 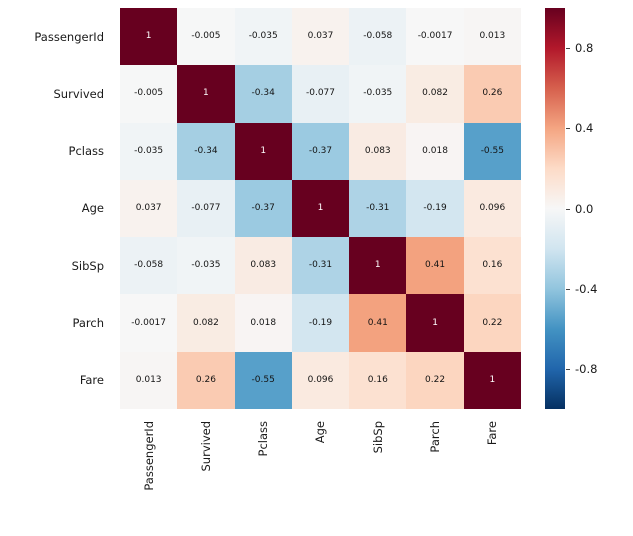 I want to click on y-axis-label: Age, so click(x=92, y=208).